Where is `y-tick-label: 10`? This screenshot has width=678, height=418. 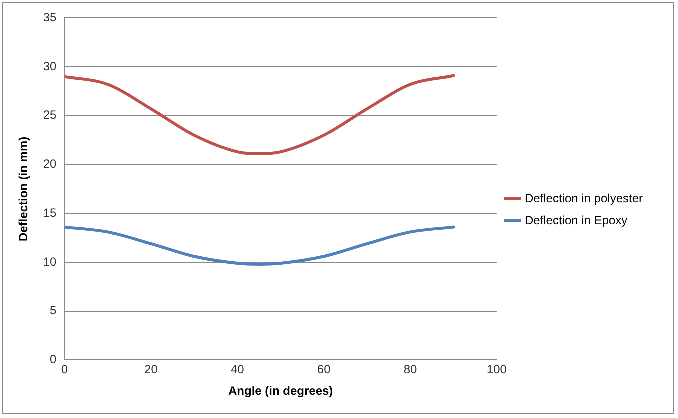 y-tick-label: 10 is located at coordinates (50, 261).